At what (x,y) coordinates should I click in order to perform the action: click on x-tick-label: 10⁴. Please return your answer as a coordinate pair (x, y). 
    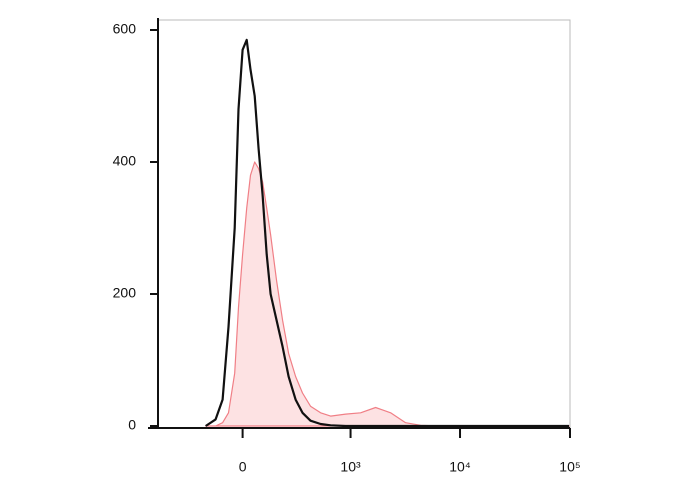
    Looking at the image, I should click on (460, 467).